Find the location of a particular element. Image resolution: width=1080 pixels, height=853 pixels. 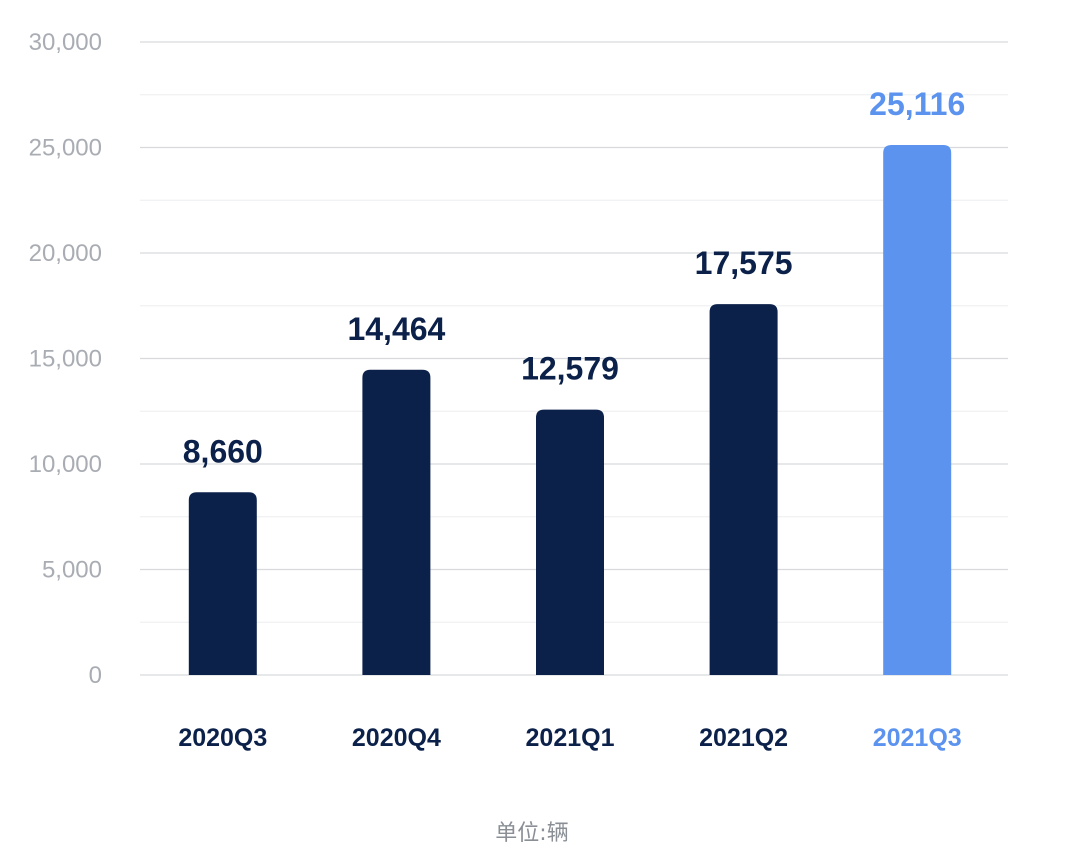

x-tick-label-2021Q3: 2021Q3 is located at coordinates (917, 738).